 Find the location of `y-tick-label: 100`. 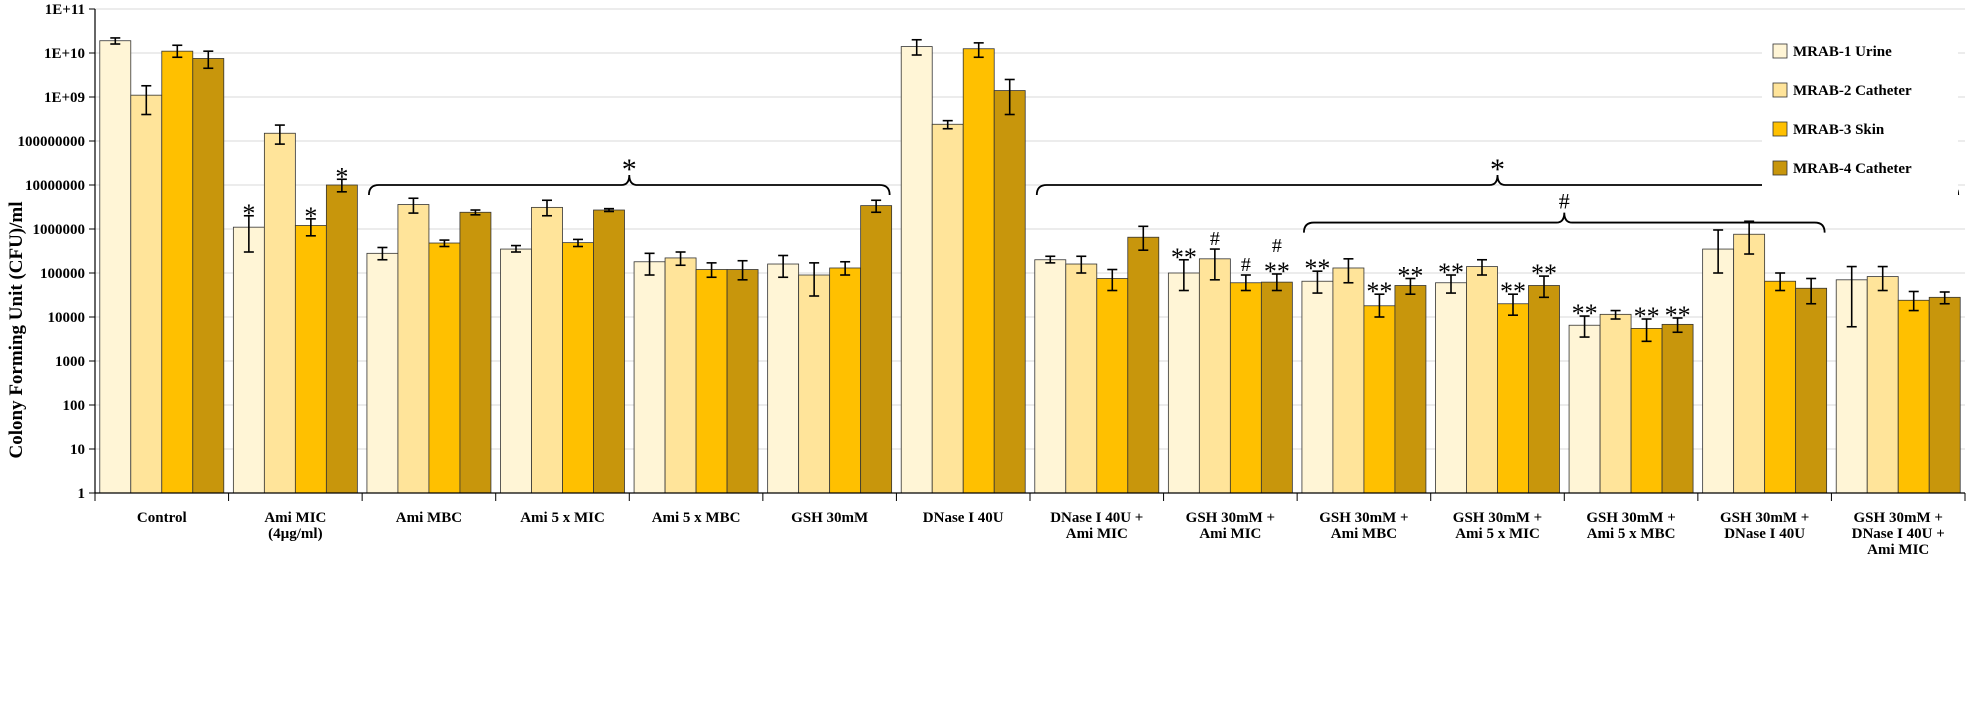

y-tick-label: 100 is located at coordinates (74, 406).